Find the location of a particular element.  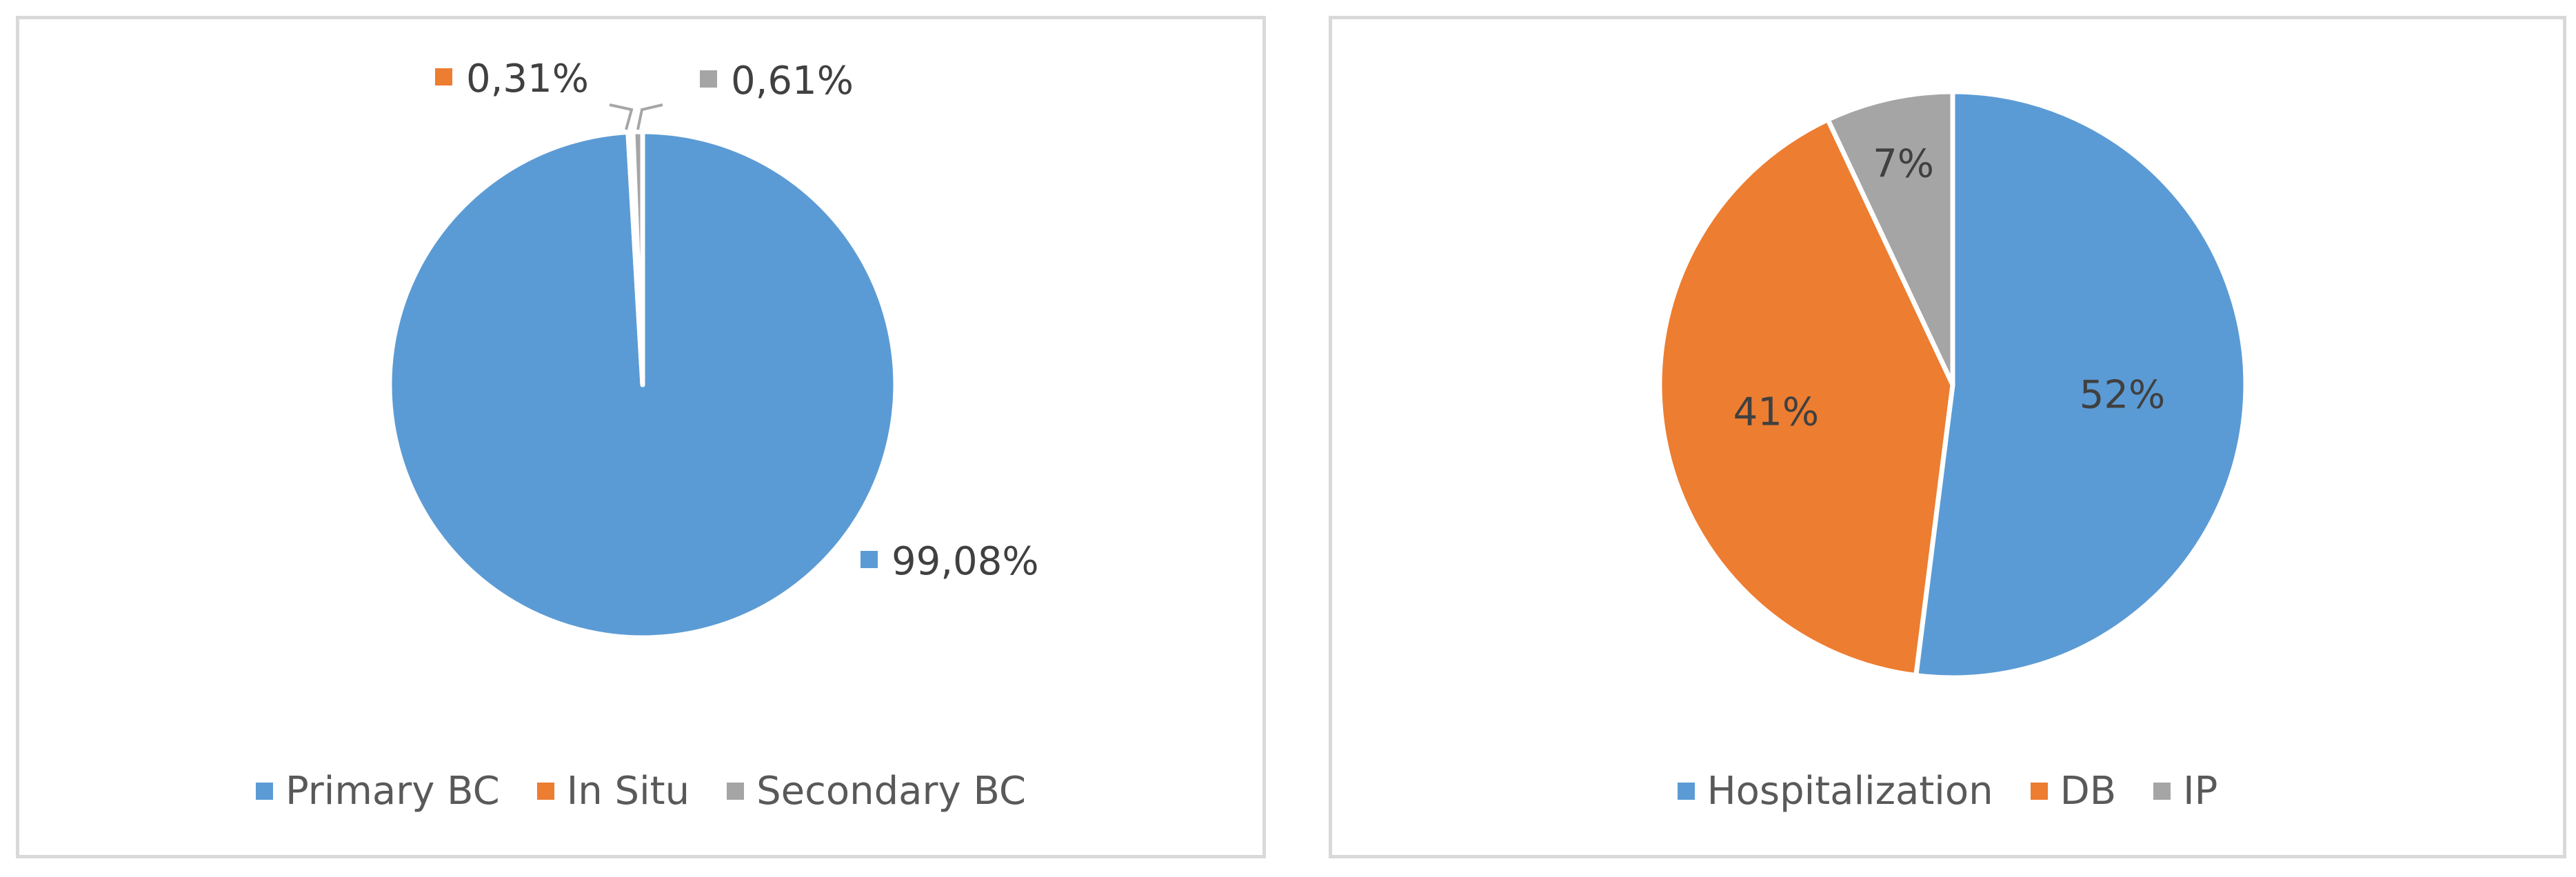

data-label-swatch-primary-bc is located at coordinates (869, 559).